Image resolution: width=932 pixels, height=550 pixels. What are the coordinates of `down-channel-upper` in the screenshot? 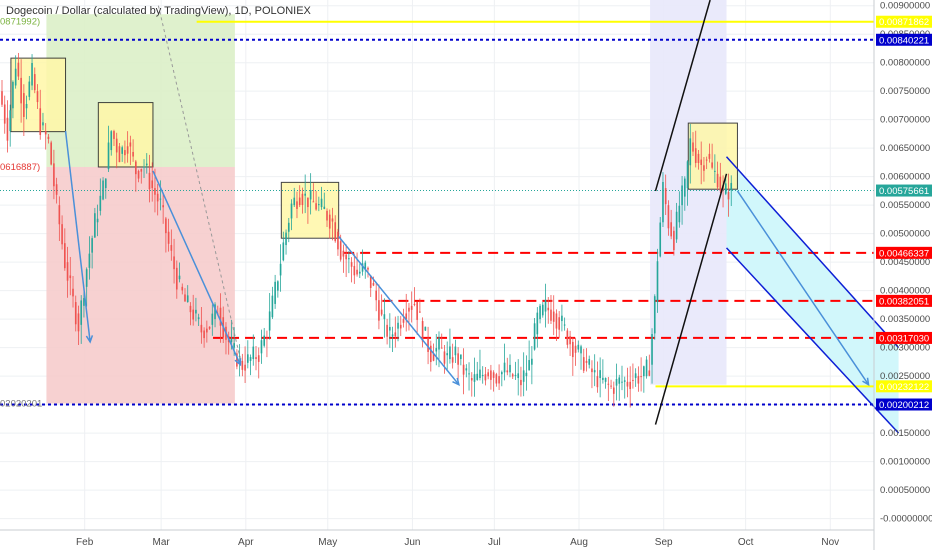 It's located at (812, 252).